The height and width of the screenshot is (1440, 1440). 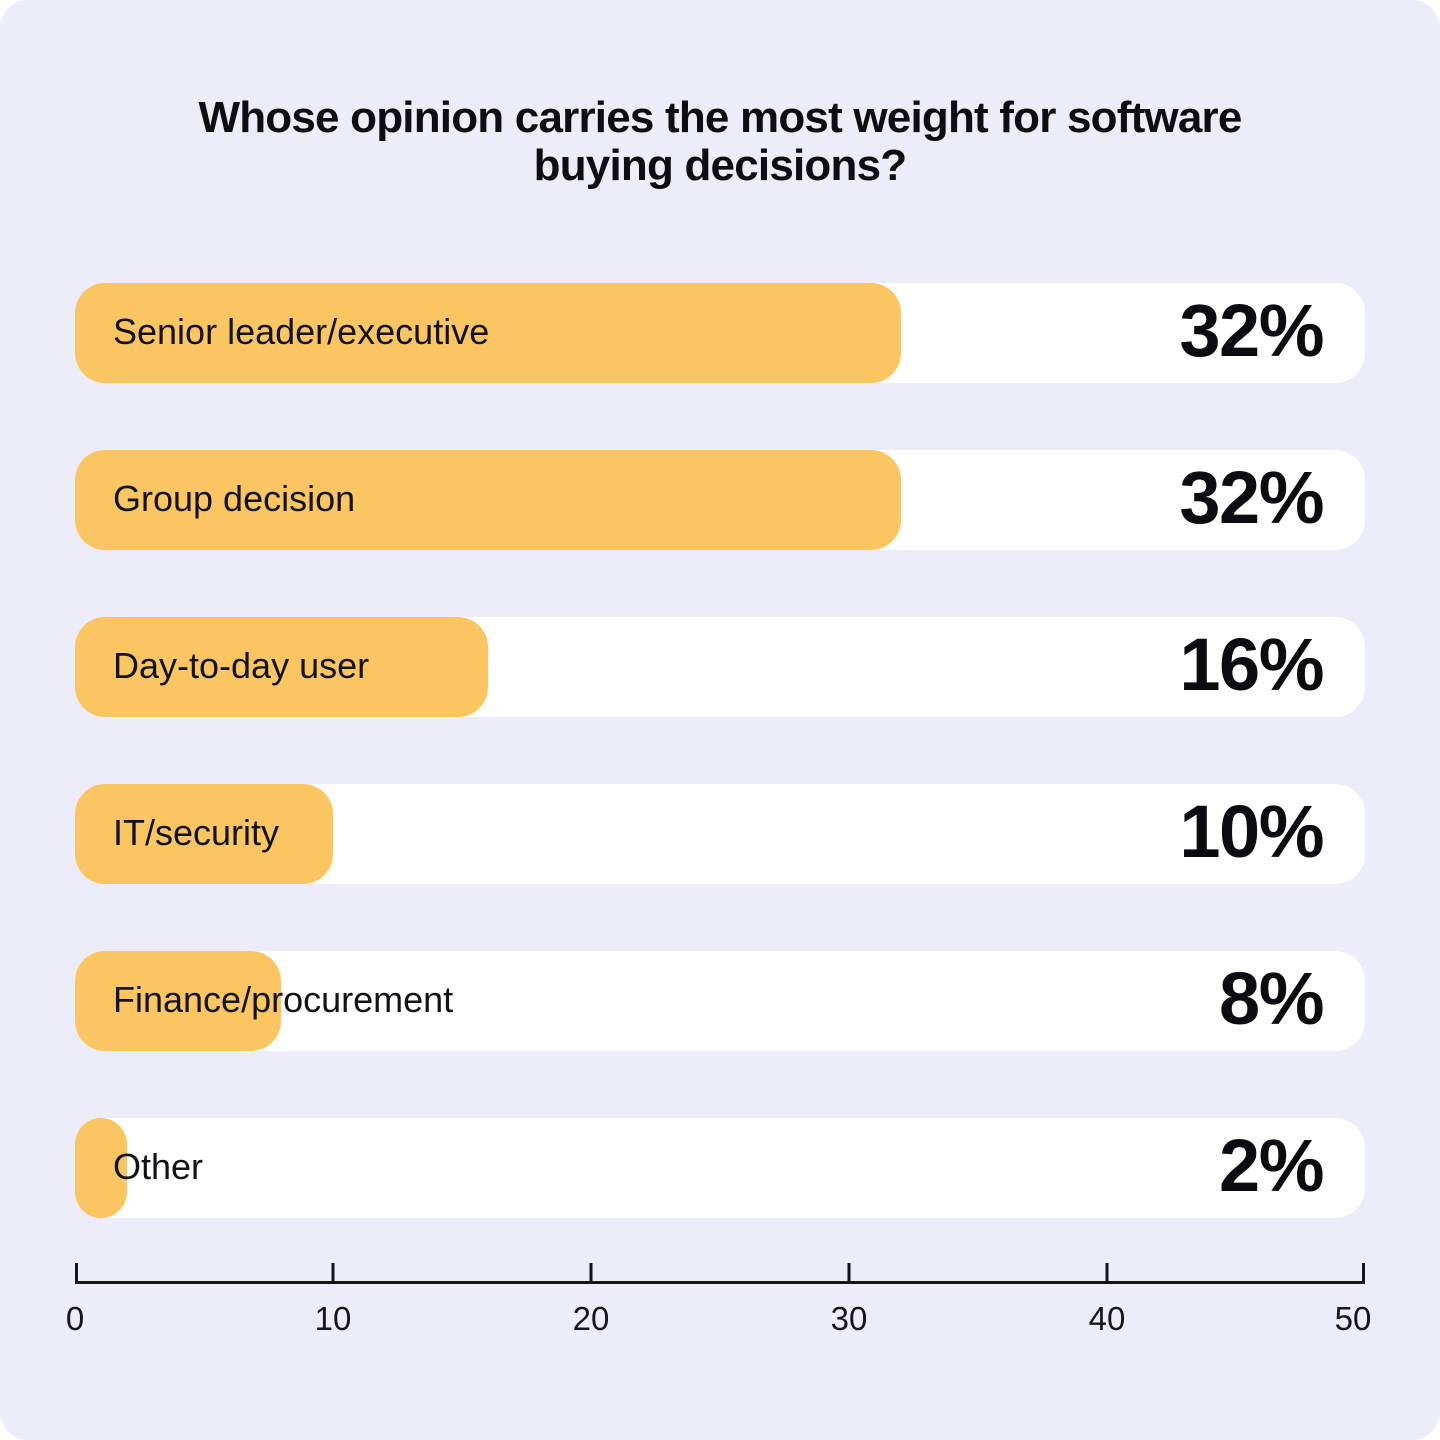 I want to click on bar-value: 8%, so click(x=1271, y=998).